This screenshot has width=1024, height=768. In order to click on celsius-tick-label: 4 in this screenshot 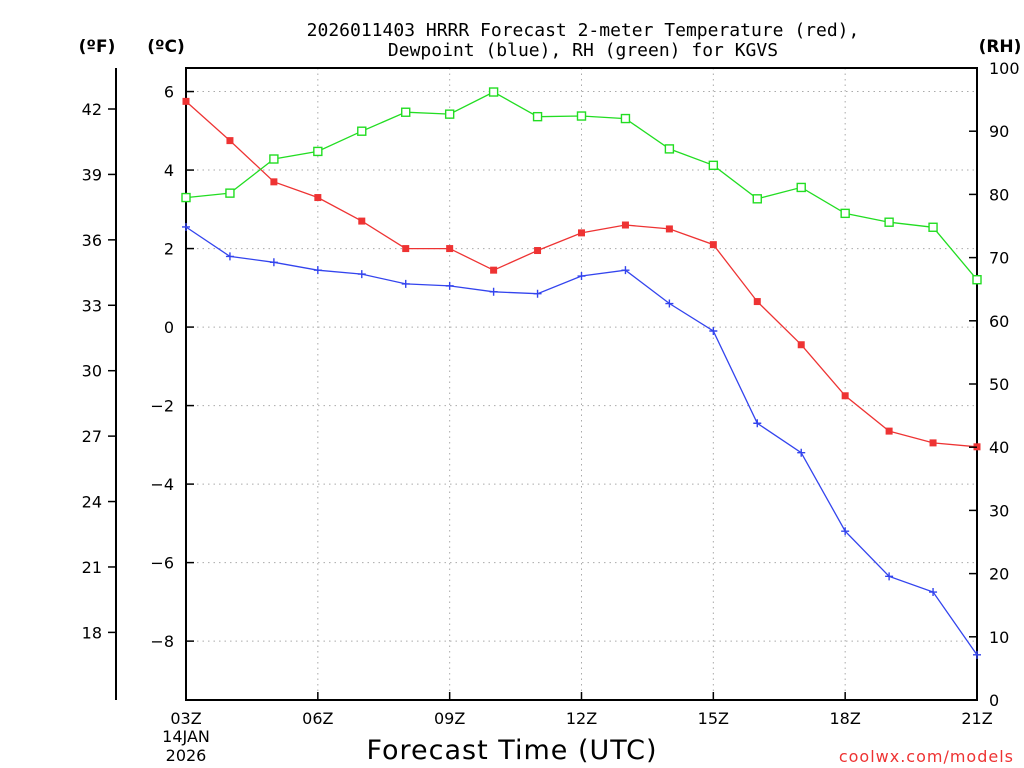, I will do `click(169, 170)`.